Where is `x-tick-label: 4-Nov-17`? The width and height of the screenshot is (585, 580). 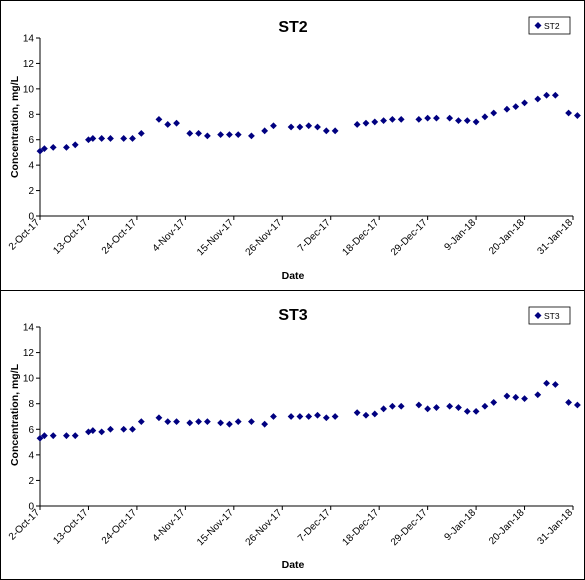 x-tick-label: 4-Nov-17 is located at coordinates (169, 235).